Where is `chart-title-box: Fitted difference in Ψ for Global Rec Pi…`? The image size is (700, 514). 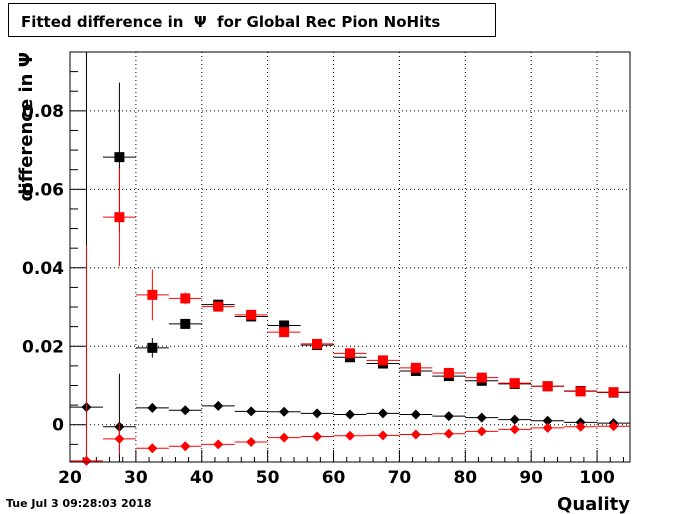
chart-title-box: Fitted difference in Ψ for Global Rec Pi… is located at coordinates (252, 20).